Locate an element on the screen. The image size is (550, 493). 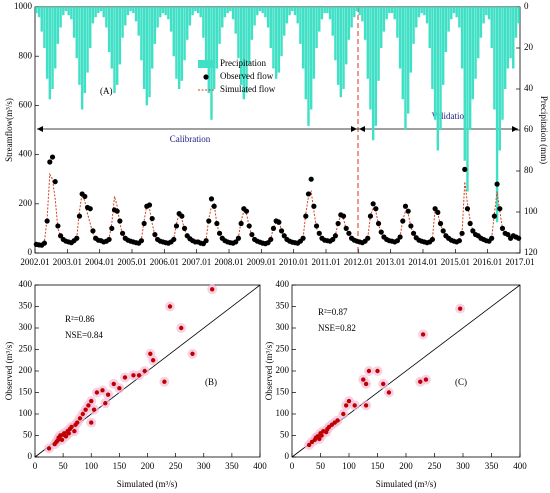
x-axis-label: Simulated (m³/s) is located at coordinates (147, 484).